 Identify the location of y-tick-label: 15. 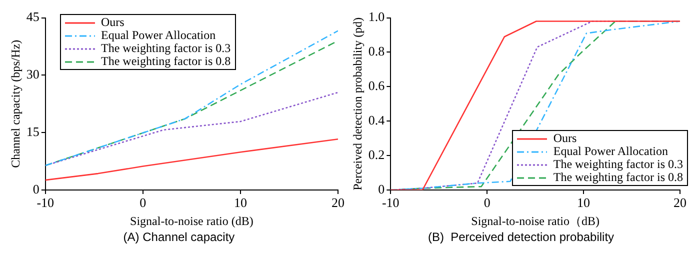
(33, 132).